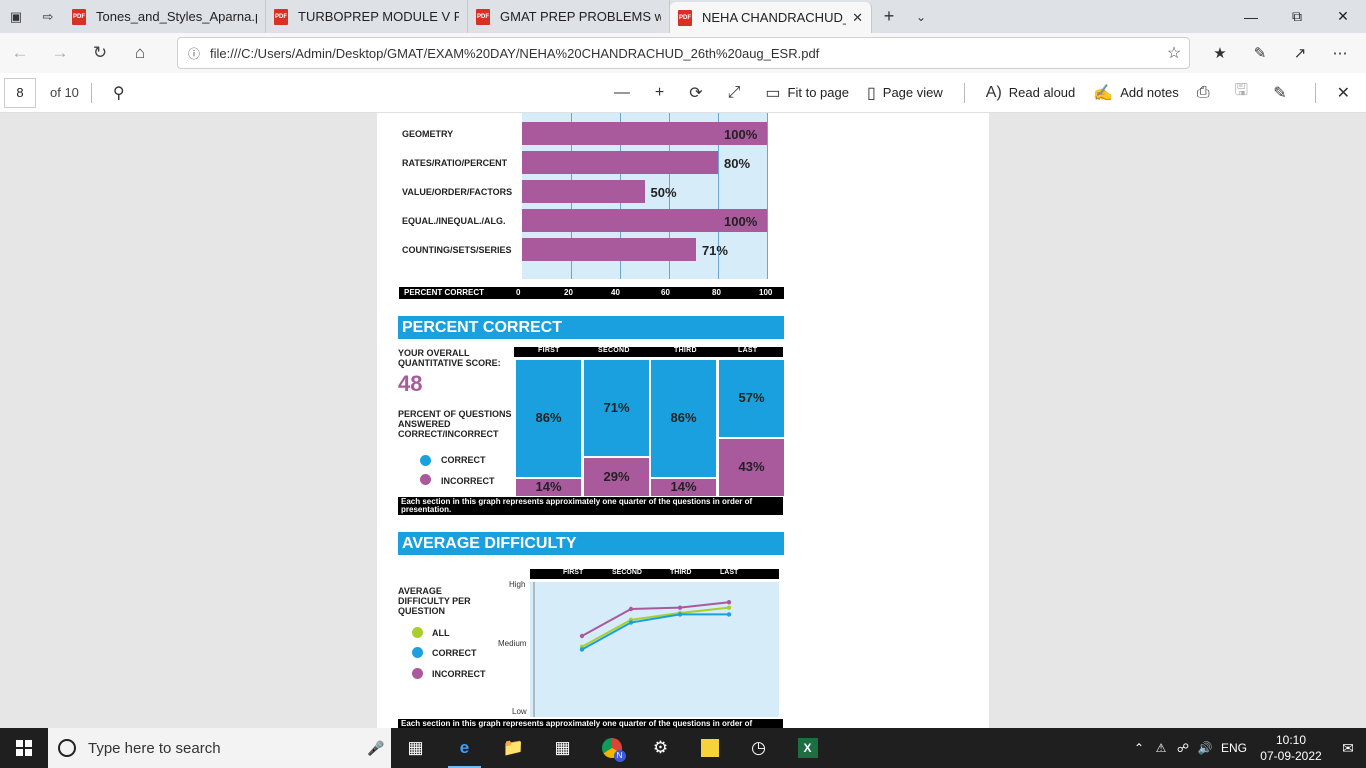  What do you see at coordinates (568, 292) in the screenshot?
I see `tick-label: 20` at bounding box center [568, 292].